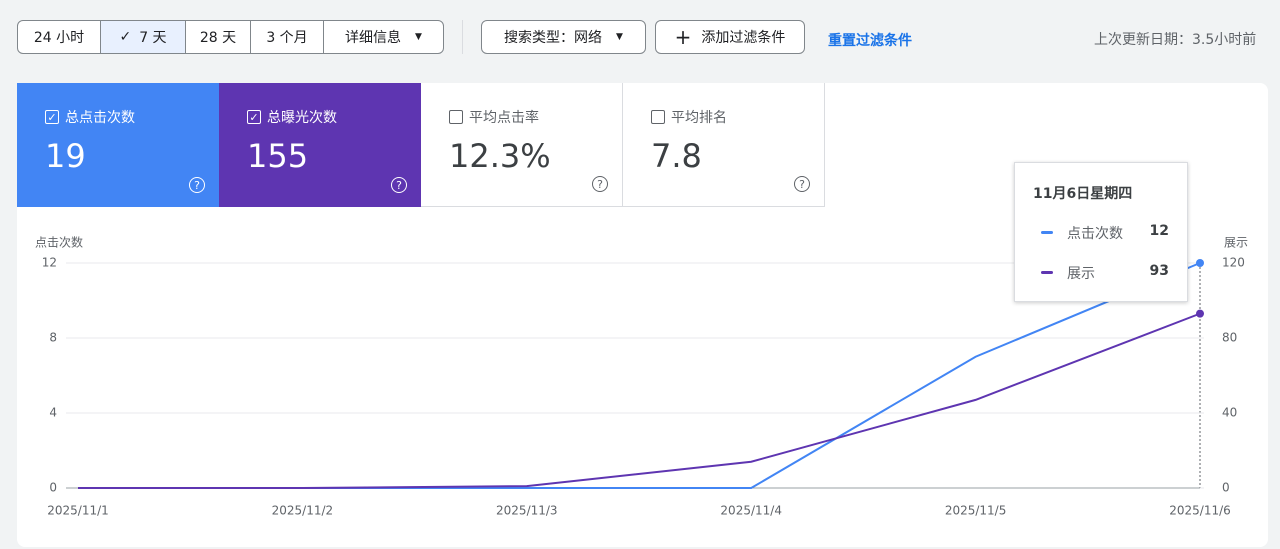 The image size is (1280, 549). I want to click on x-tick-label: 2025/11/3, so click(527, 511).